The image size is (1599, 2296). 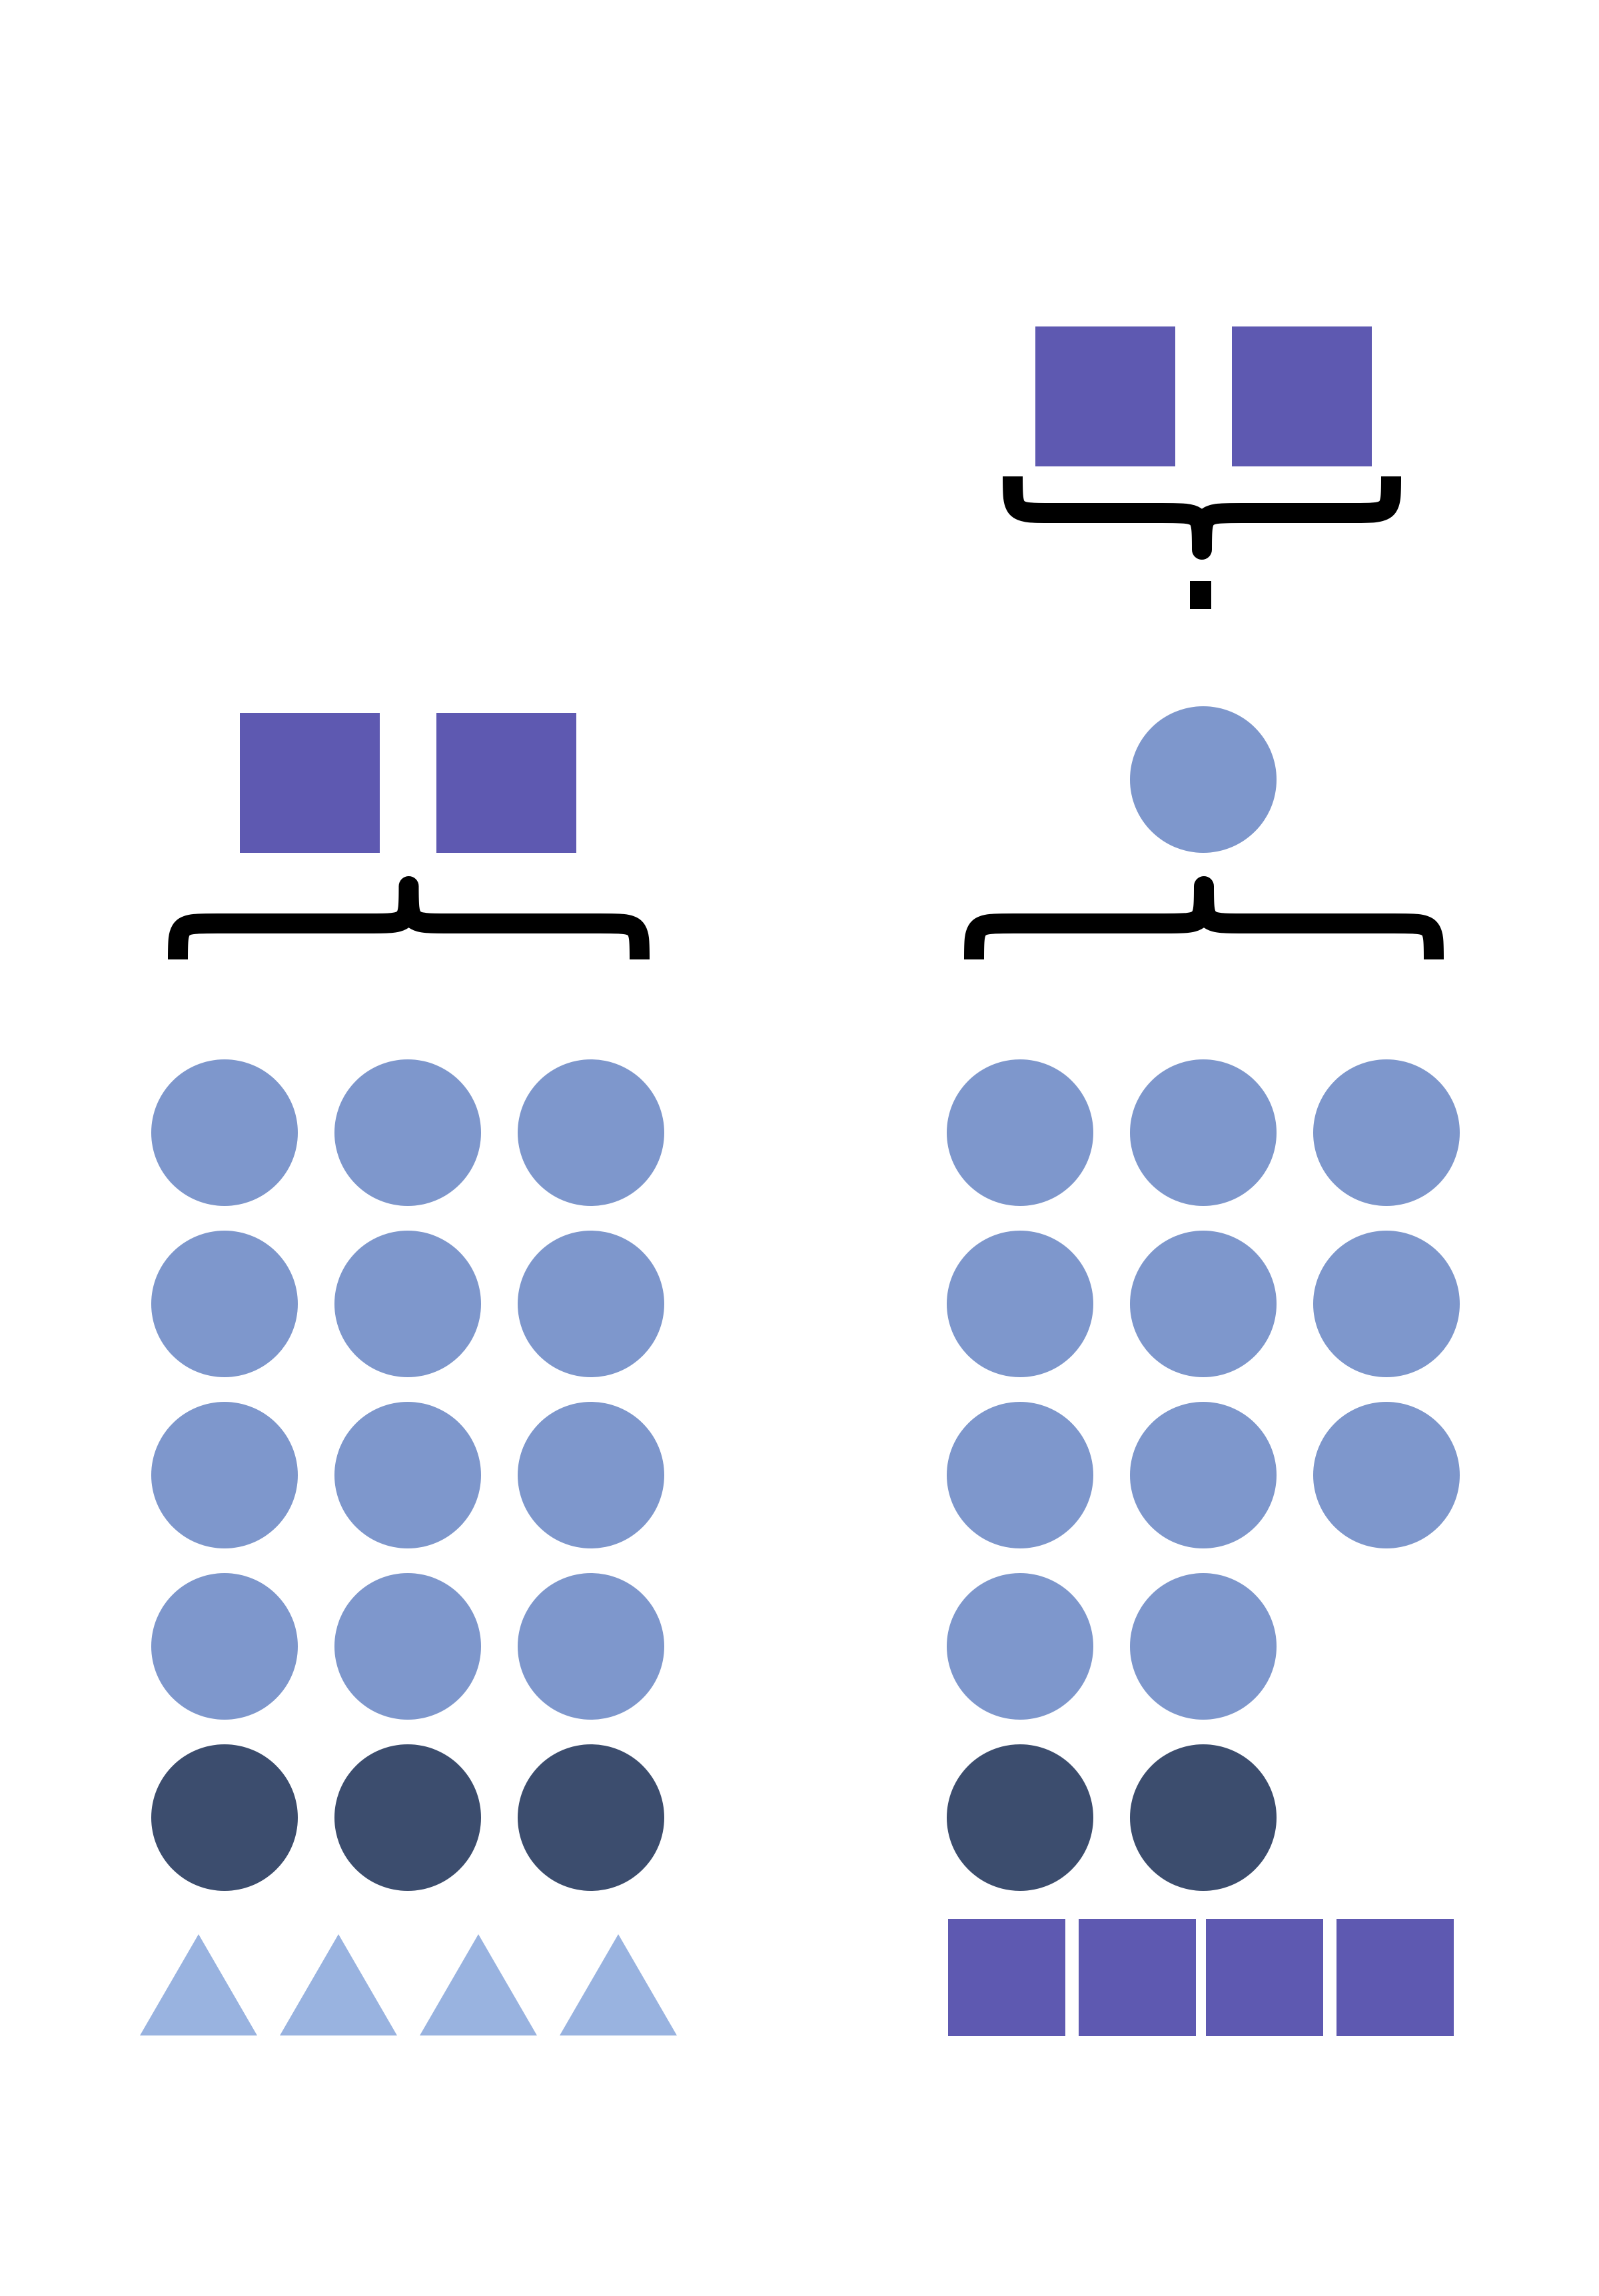 What do you see at coordinates (224, 1646) in the screenshot?
I see `circle-light-left-r4c1` at bounding box center [224, 1646].